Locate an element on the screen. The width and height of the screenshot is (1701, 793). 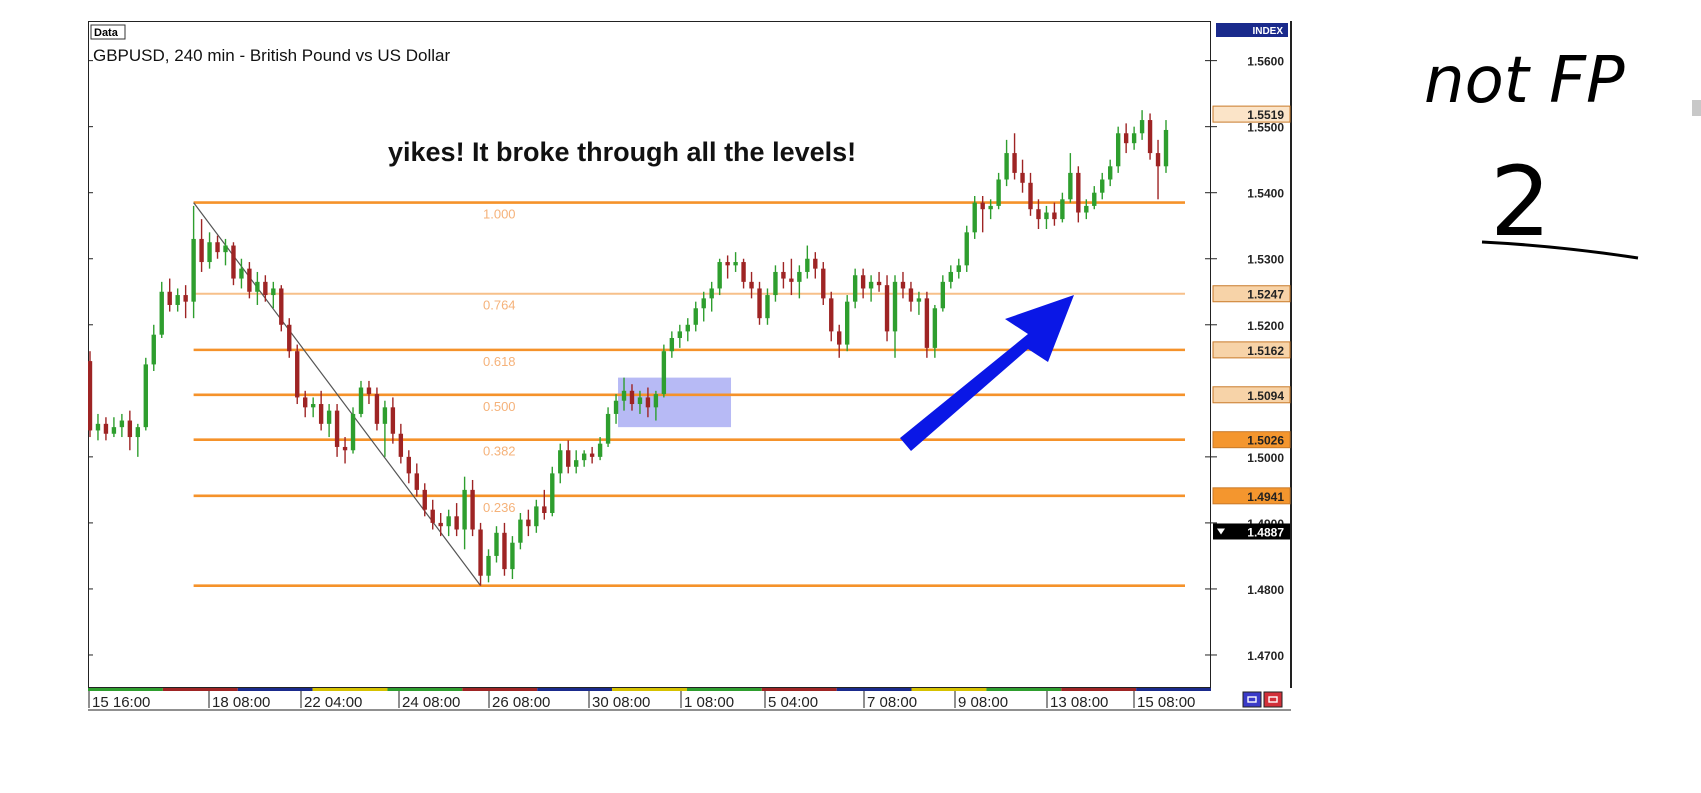
close-button is located at coordinates (1273, 699).